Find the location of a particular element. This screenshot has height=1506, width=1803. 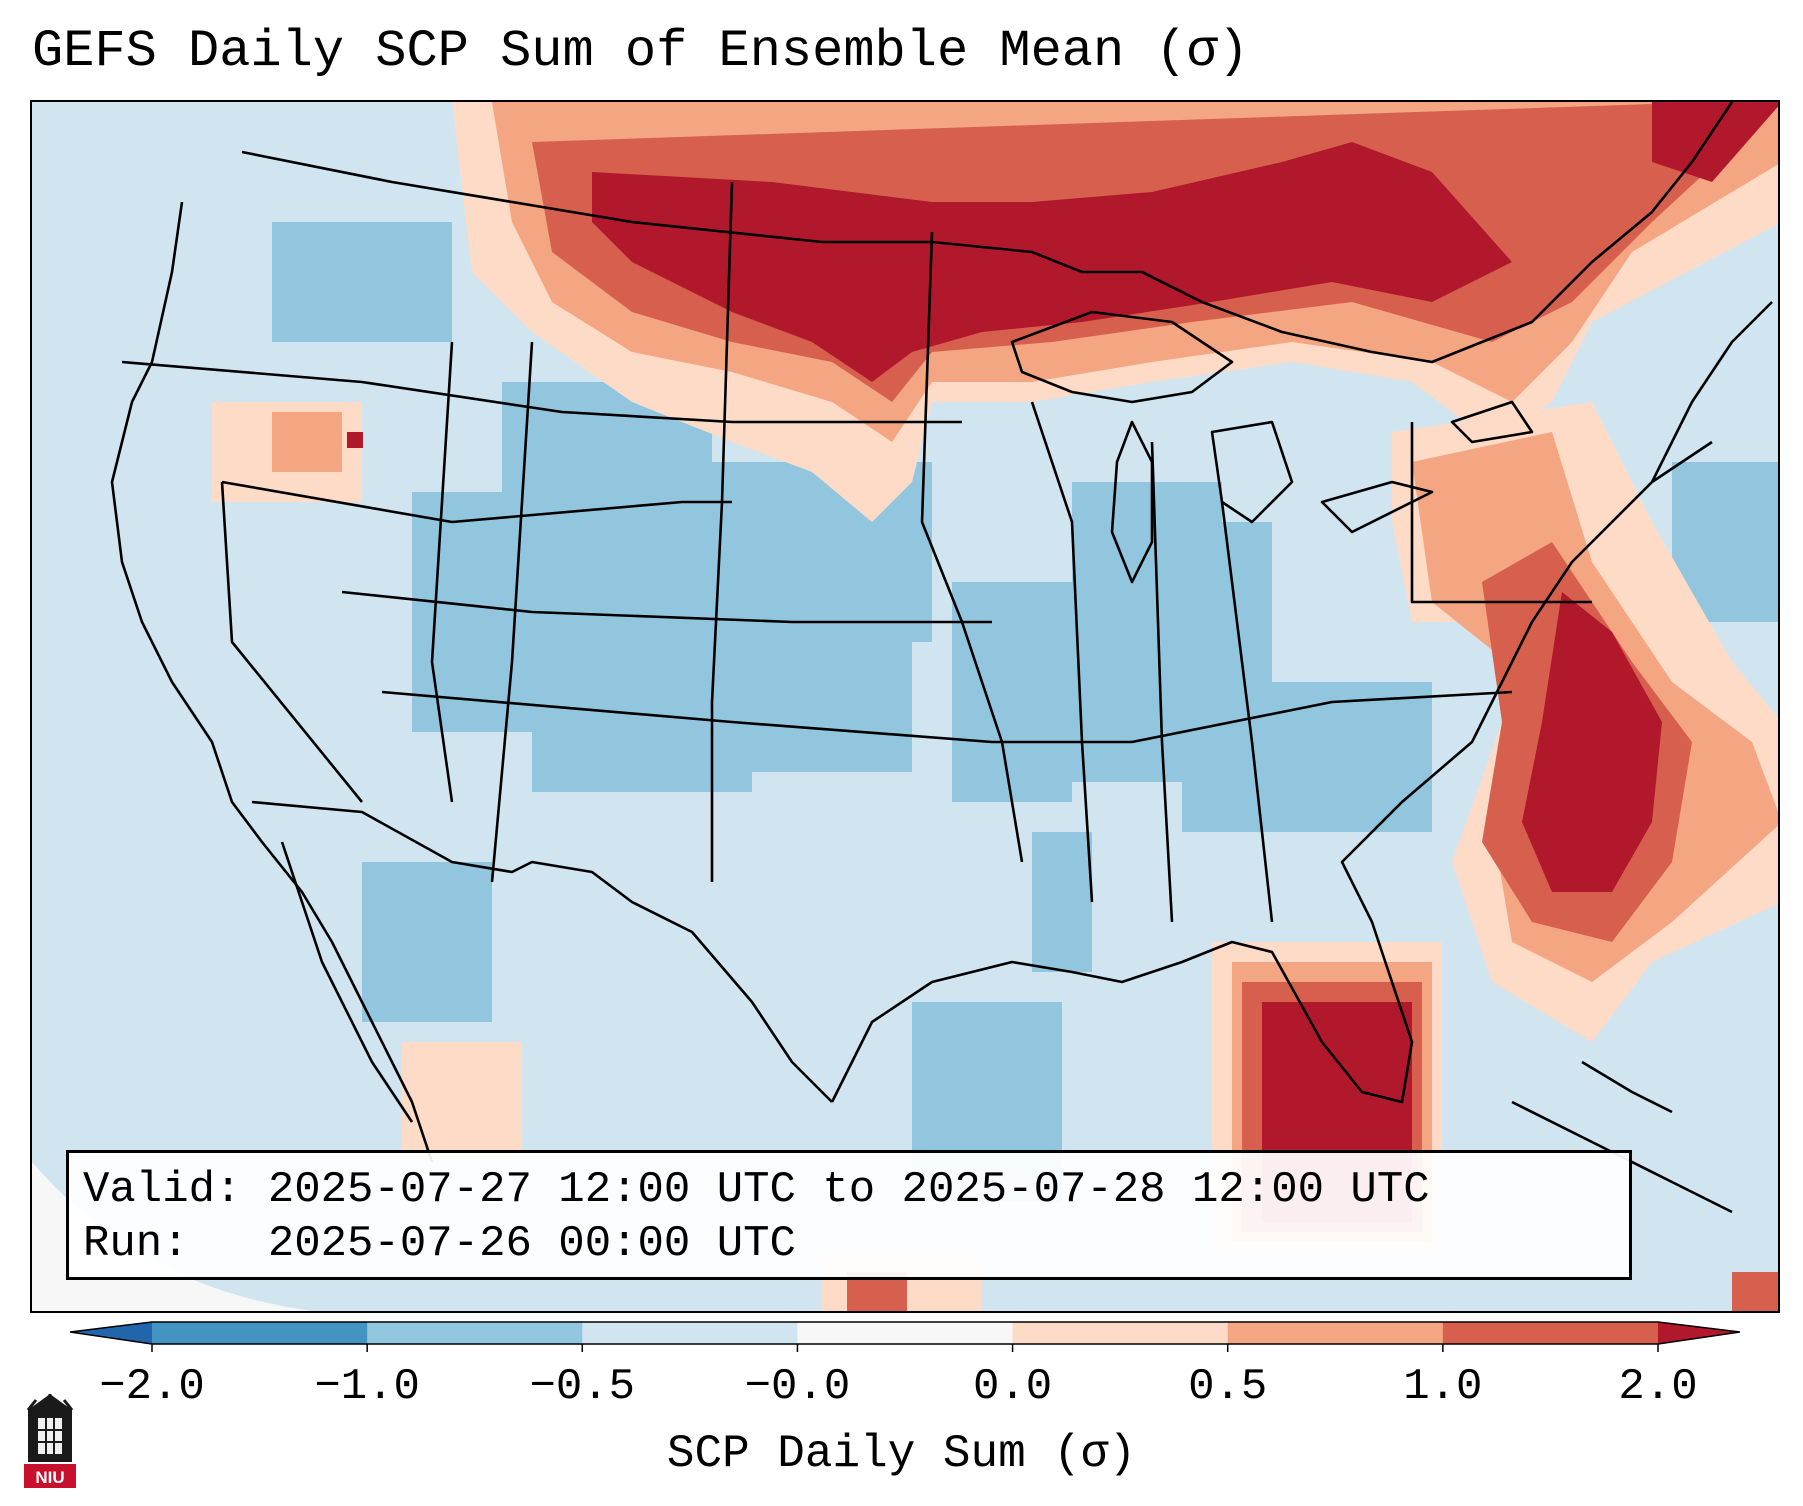

state-line-illinois is located at coordinates (1062, 652).